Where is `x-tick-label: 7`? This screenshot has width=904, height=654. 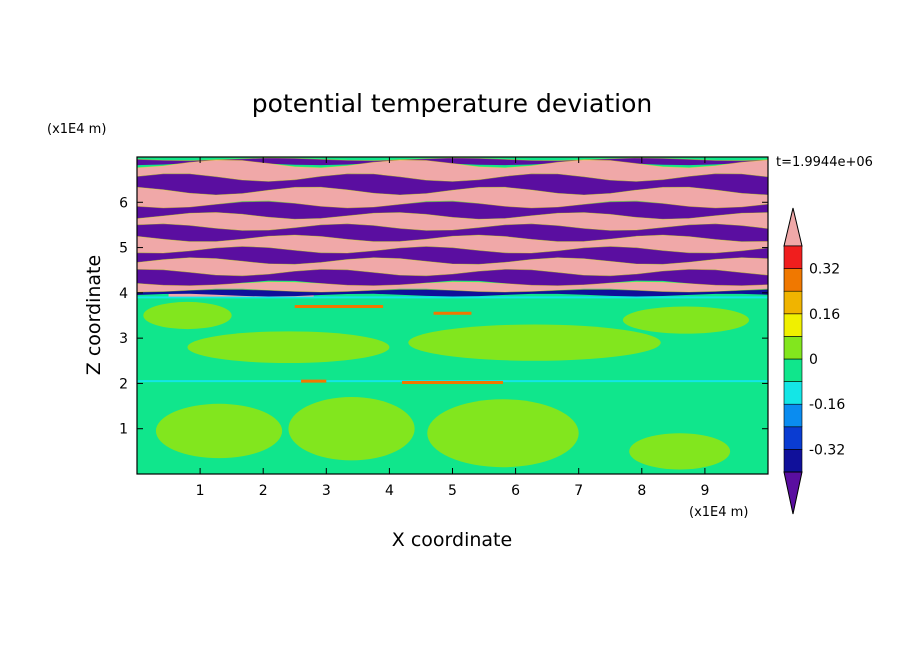
x-tick-label: 7 is located at coordinates (578, 491).